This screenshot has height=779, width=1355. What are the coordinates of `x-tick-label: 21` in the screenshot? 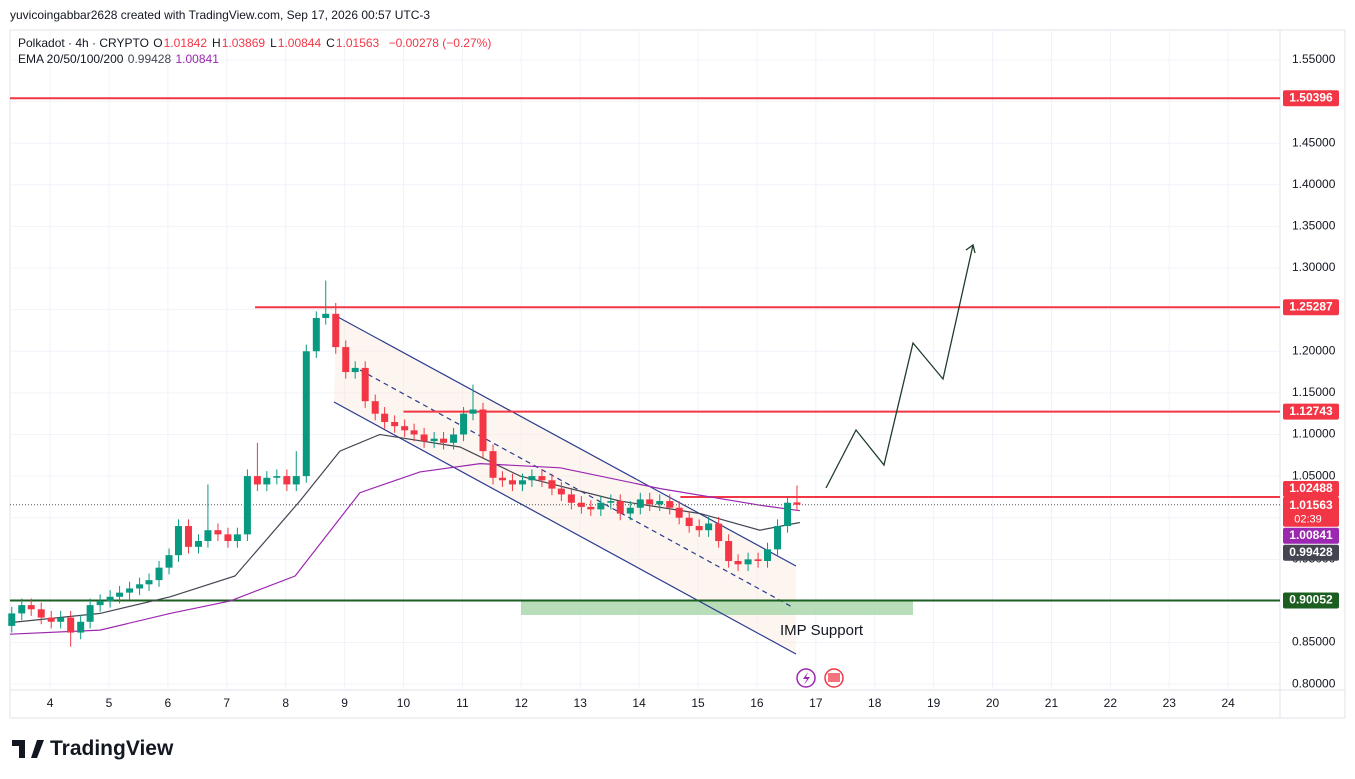 It's located at (1052, 703).